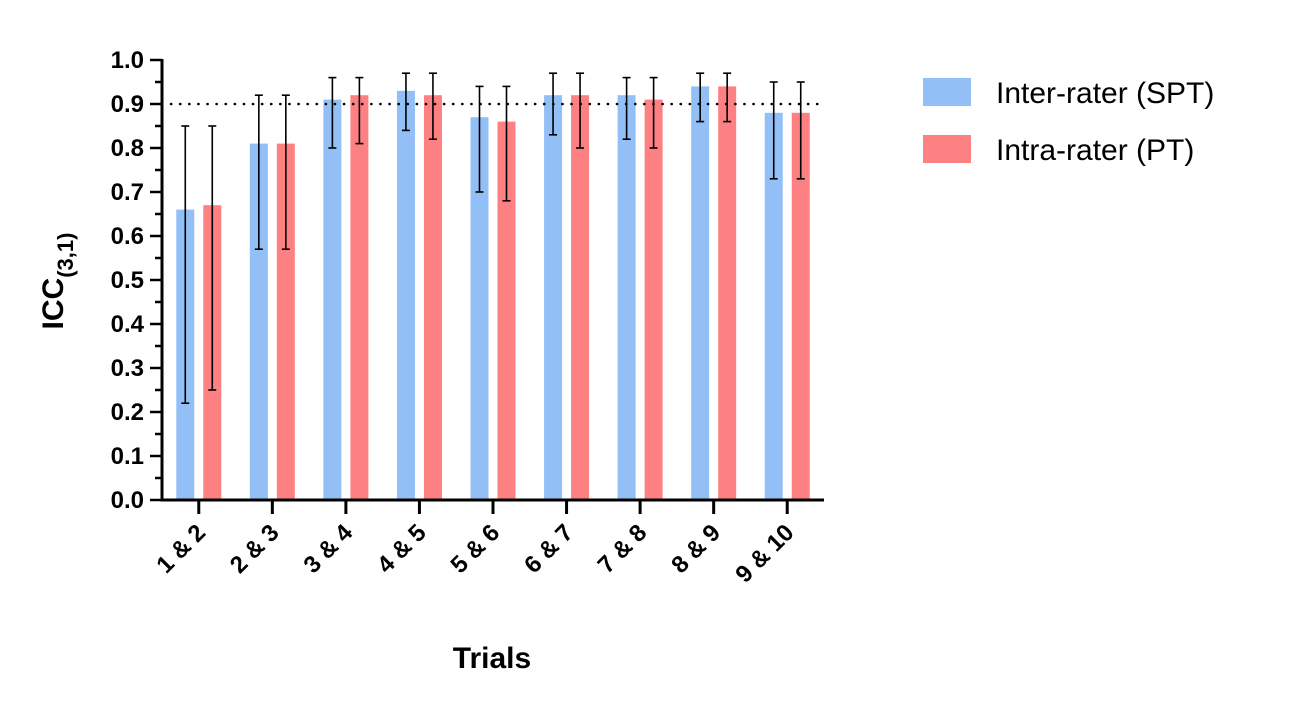 This screenshot has width=1295, height=708. What do you see at coordinates (402, 549) in the screenshot?
I see `x-tick-label-4: 4 & 5` at bounding box center [402, 549].